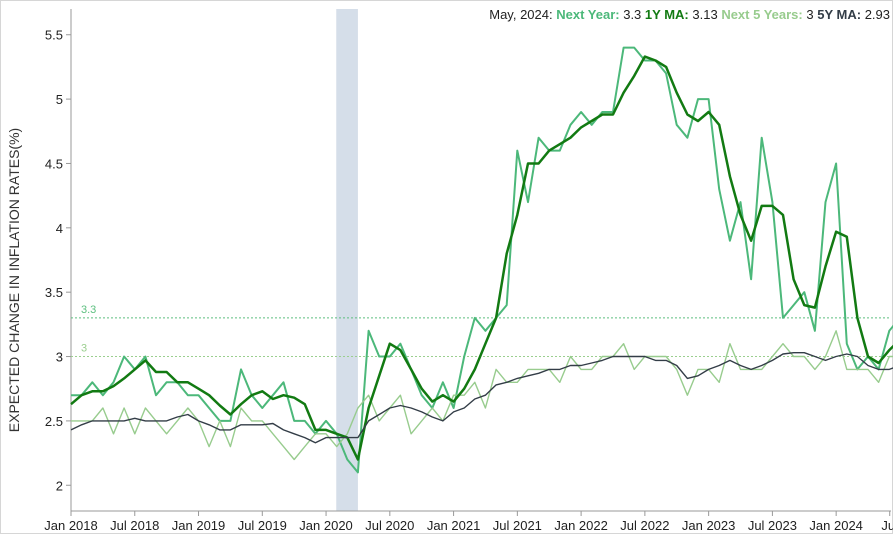 The width and height of the screenshot is (893, 535). Describe the element at coordinates (772, 525) in the screenshot. I see `x-tick-label: Jul 2023` at that location.